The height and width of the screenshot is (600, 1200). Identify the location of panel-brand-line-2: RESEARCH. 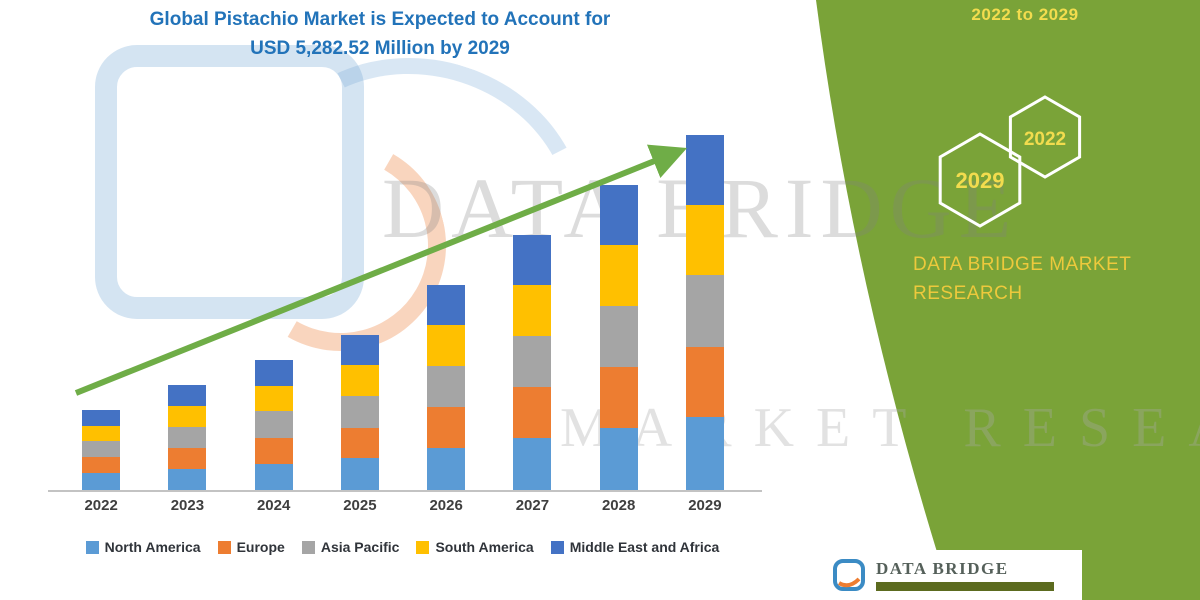
(968, 294).